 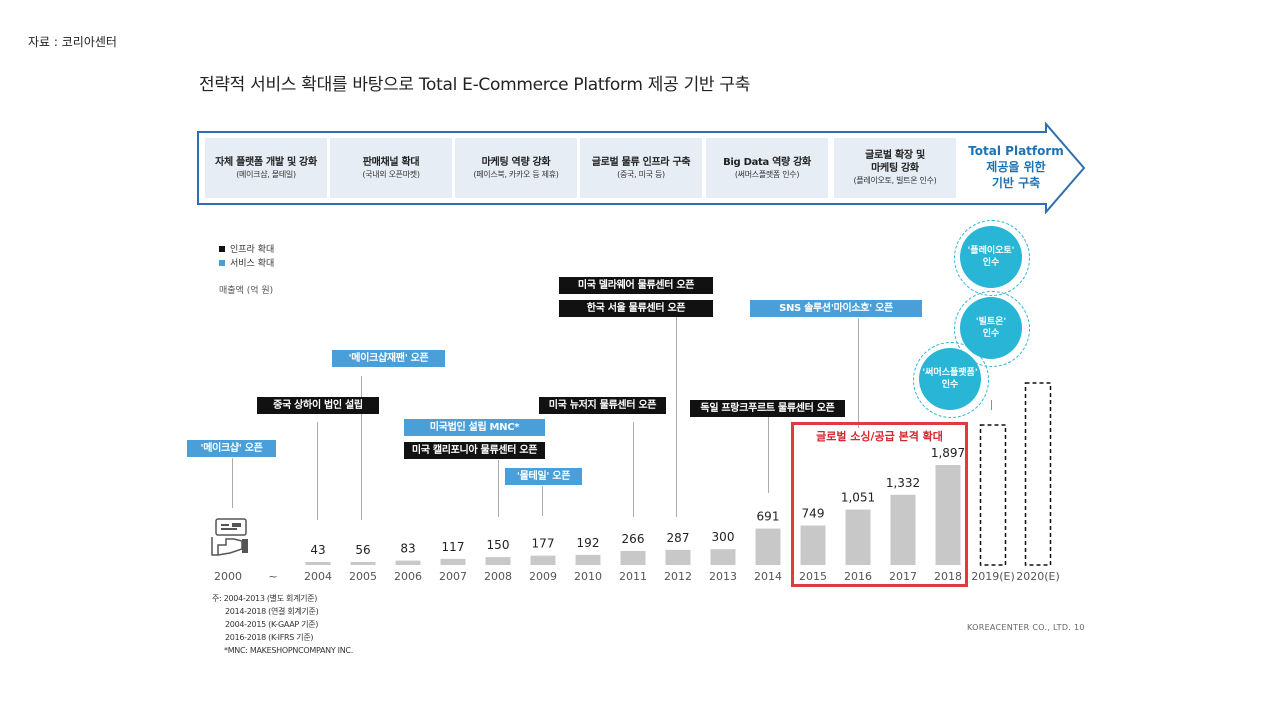 I want to click on stage-3: 마케팅 역량 강화 (페이스북, 카카오 등 제휴), so click(x=516, y=168).